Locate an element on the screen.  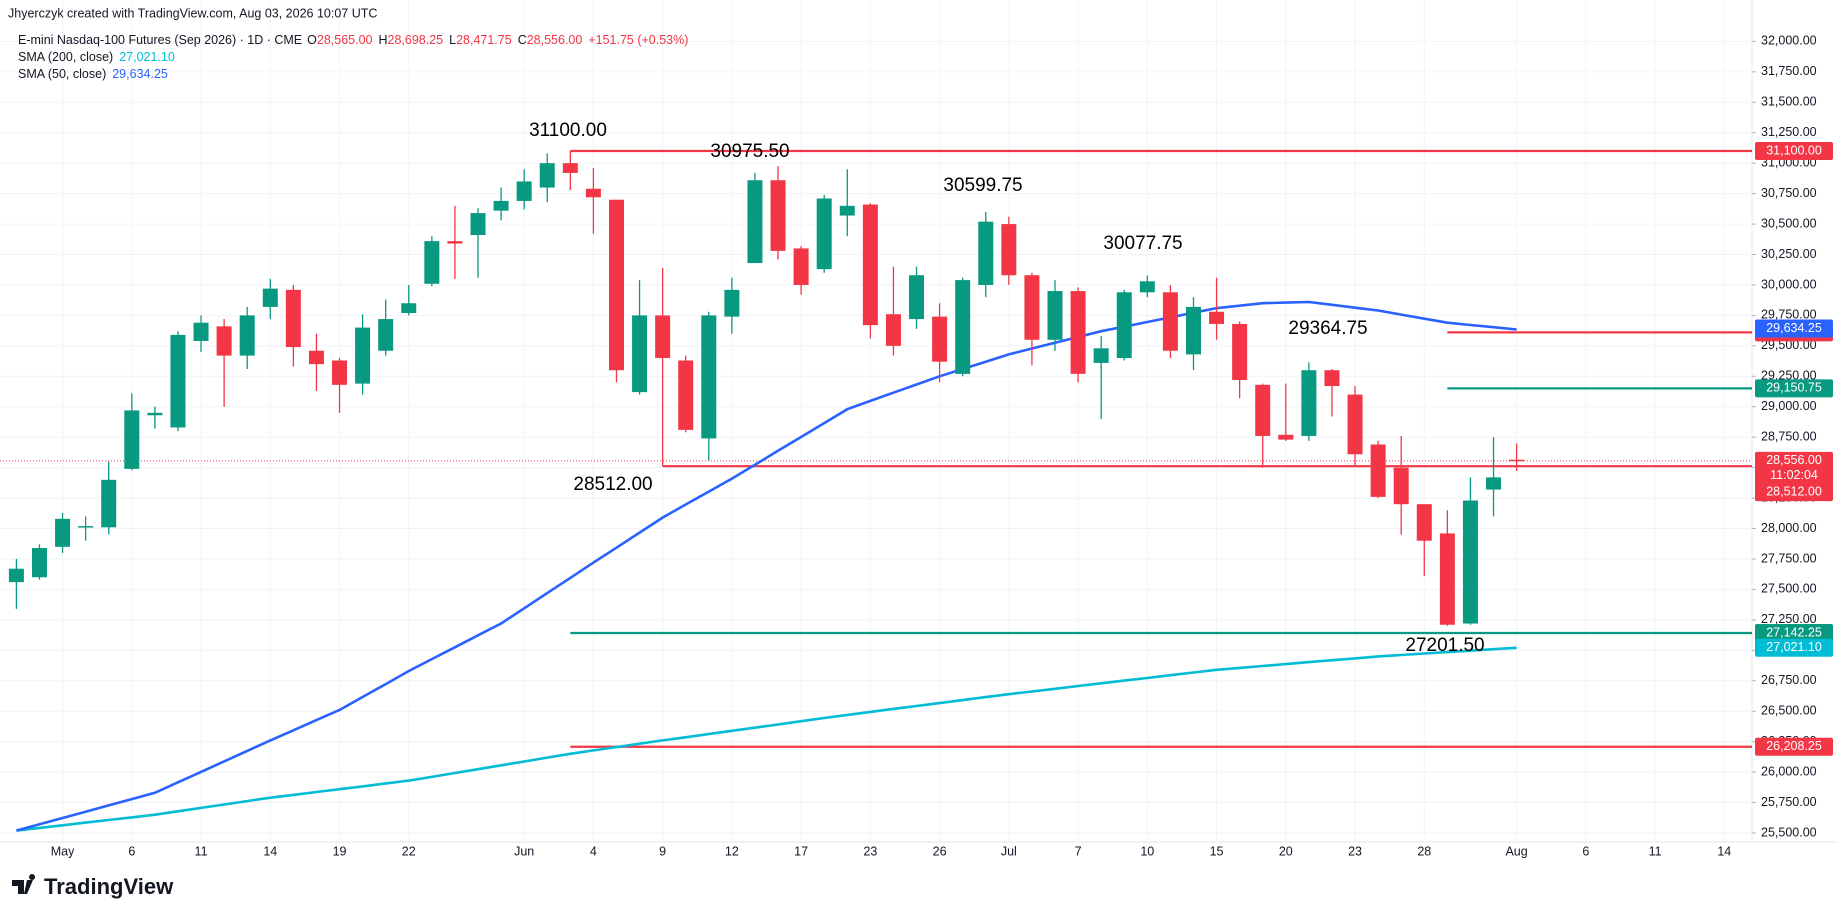
y-tick-label: 27,250.00 is located at coordinates (1789, 619).